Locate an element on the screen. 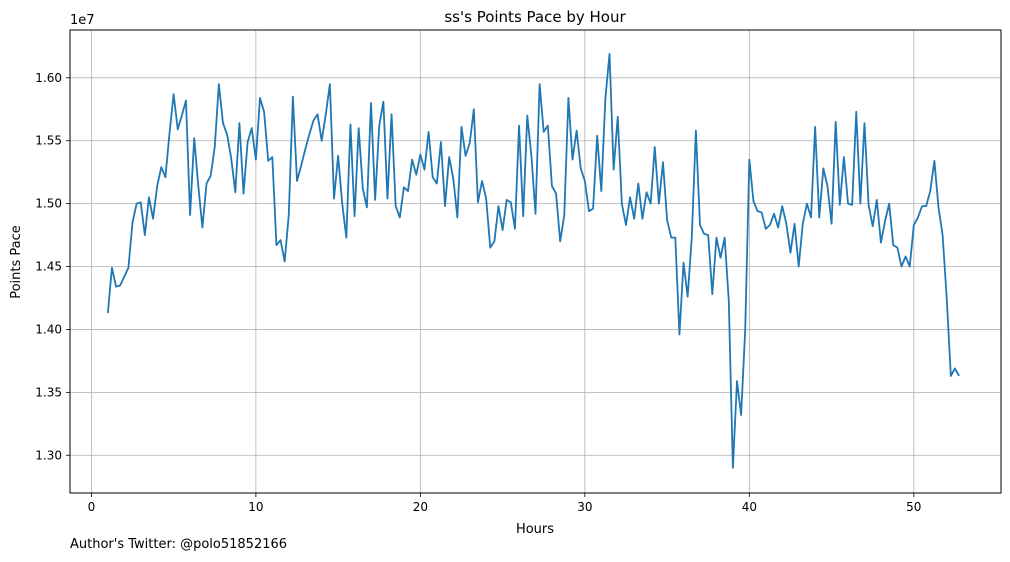  x-tick-label: 50 is located at coordinates (913, 507).